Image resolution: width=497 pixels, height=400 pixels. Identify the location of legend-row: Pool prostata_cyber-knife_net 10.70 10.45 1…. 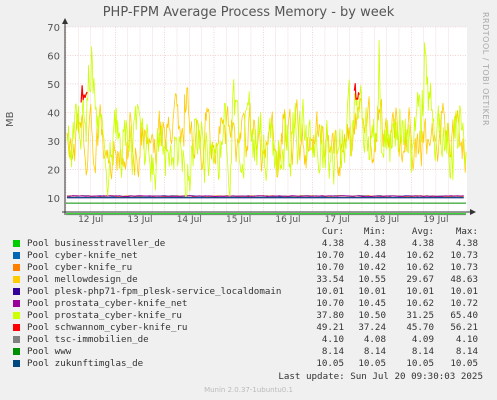
(248, 304).